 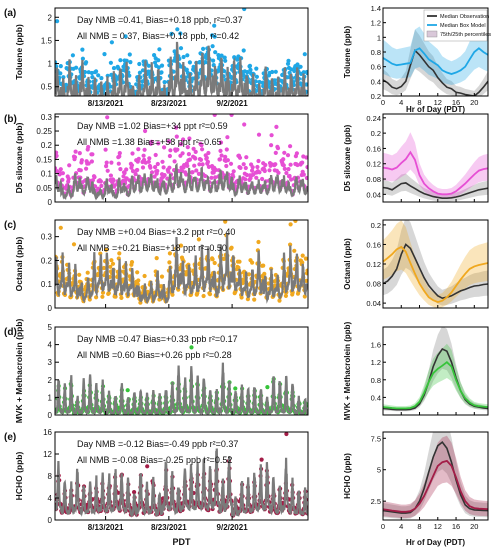 I want to click on stats-day: Day NMB =-0.12 Bias=-0.49 ppb r²=0.37, so click(x=157, y=444).